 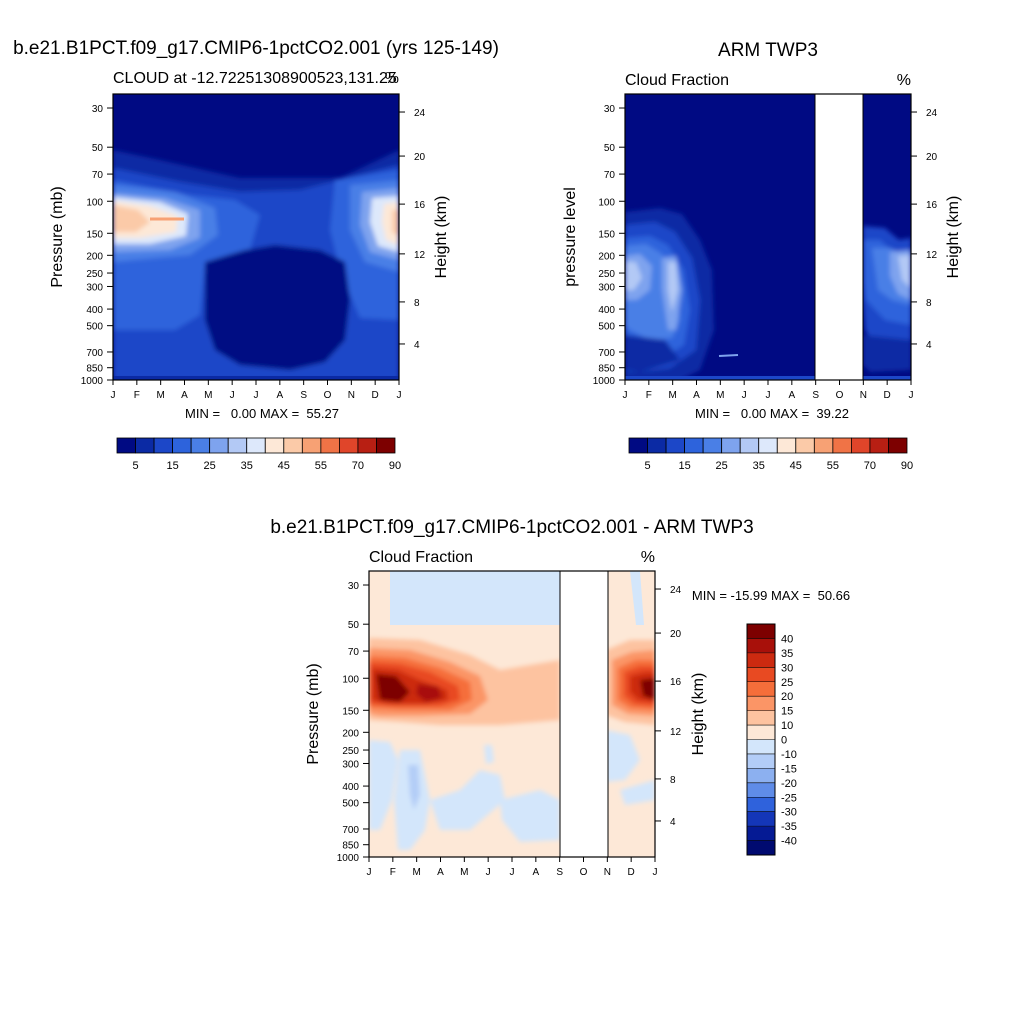 What do you see at coordinates (787, 639) in the screenshot?
I see `colorbar-label: 40` at bounding box center [787, 639].